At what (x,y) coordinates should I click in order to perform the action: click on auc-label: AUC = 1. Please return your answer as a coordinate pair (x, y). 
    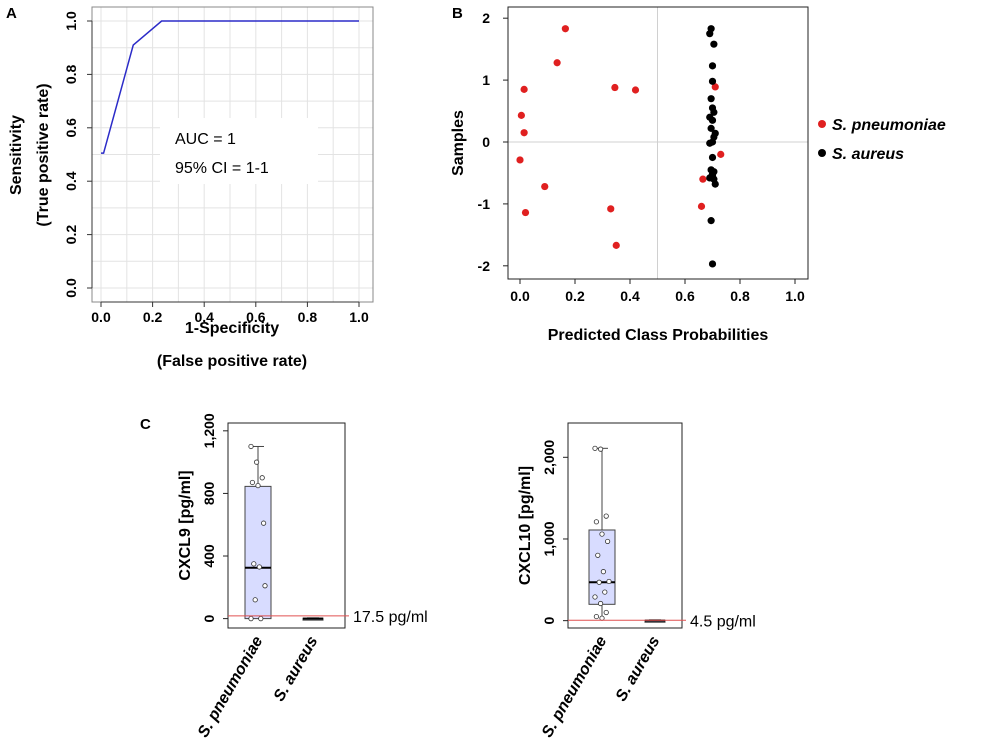
    Looking at the image, I should click on (205, 139).